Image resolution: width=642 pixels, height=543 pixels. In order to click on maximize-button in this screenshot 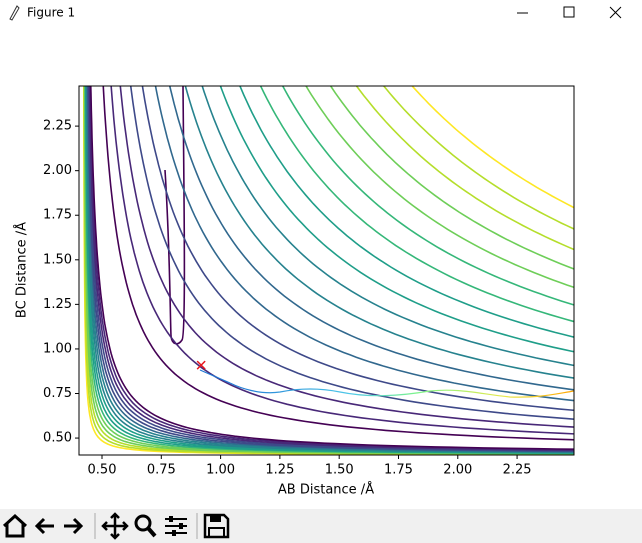, I will do `click(569, 12)`.